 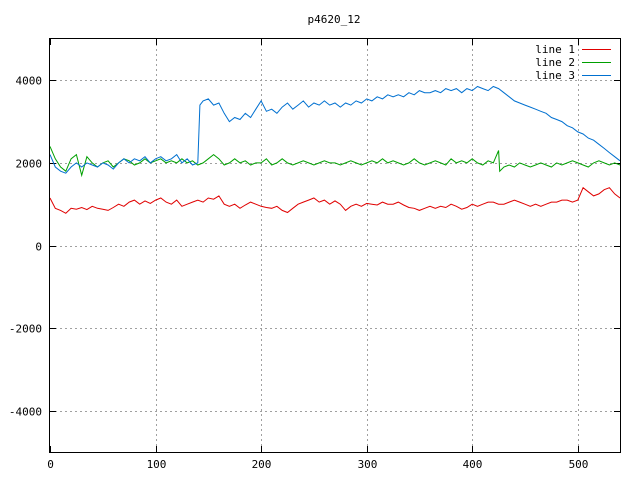 I want to click on x-tick-label: 400, so click(x=473, y=464).